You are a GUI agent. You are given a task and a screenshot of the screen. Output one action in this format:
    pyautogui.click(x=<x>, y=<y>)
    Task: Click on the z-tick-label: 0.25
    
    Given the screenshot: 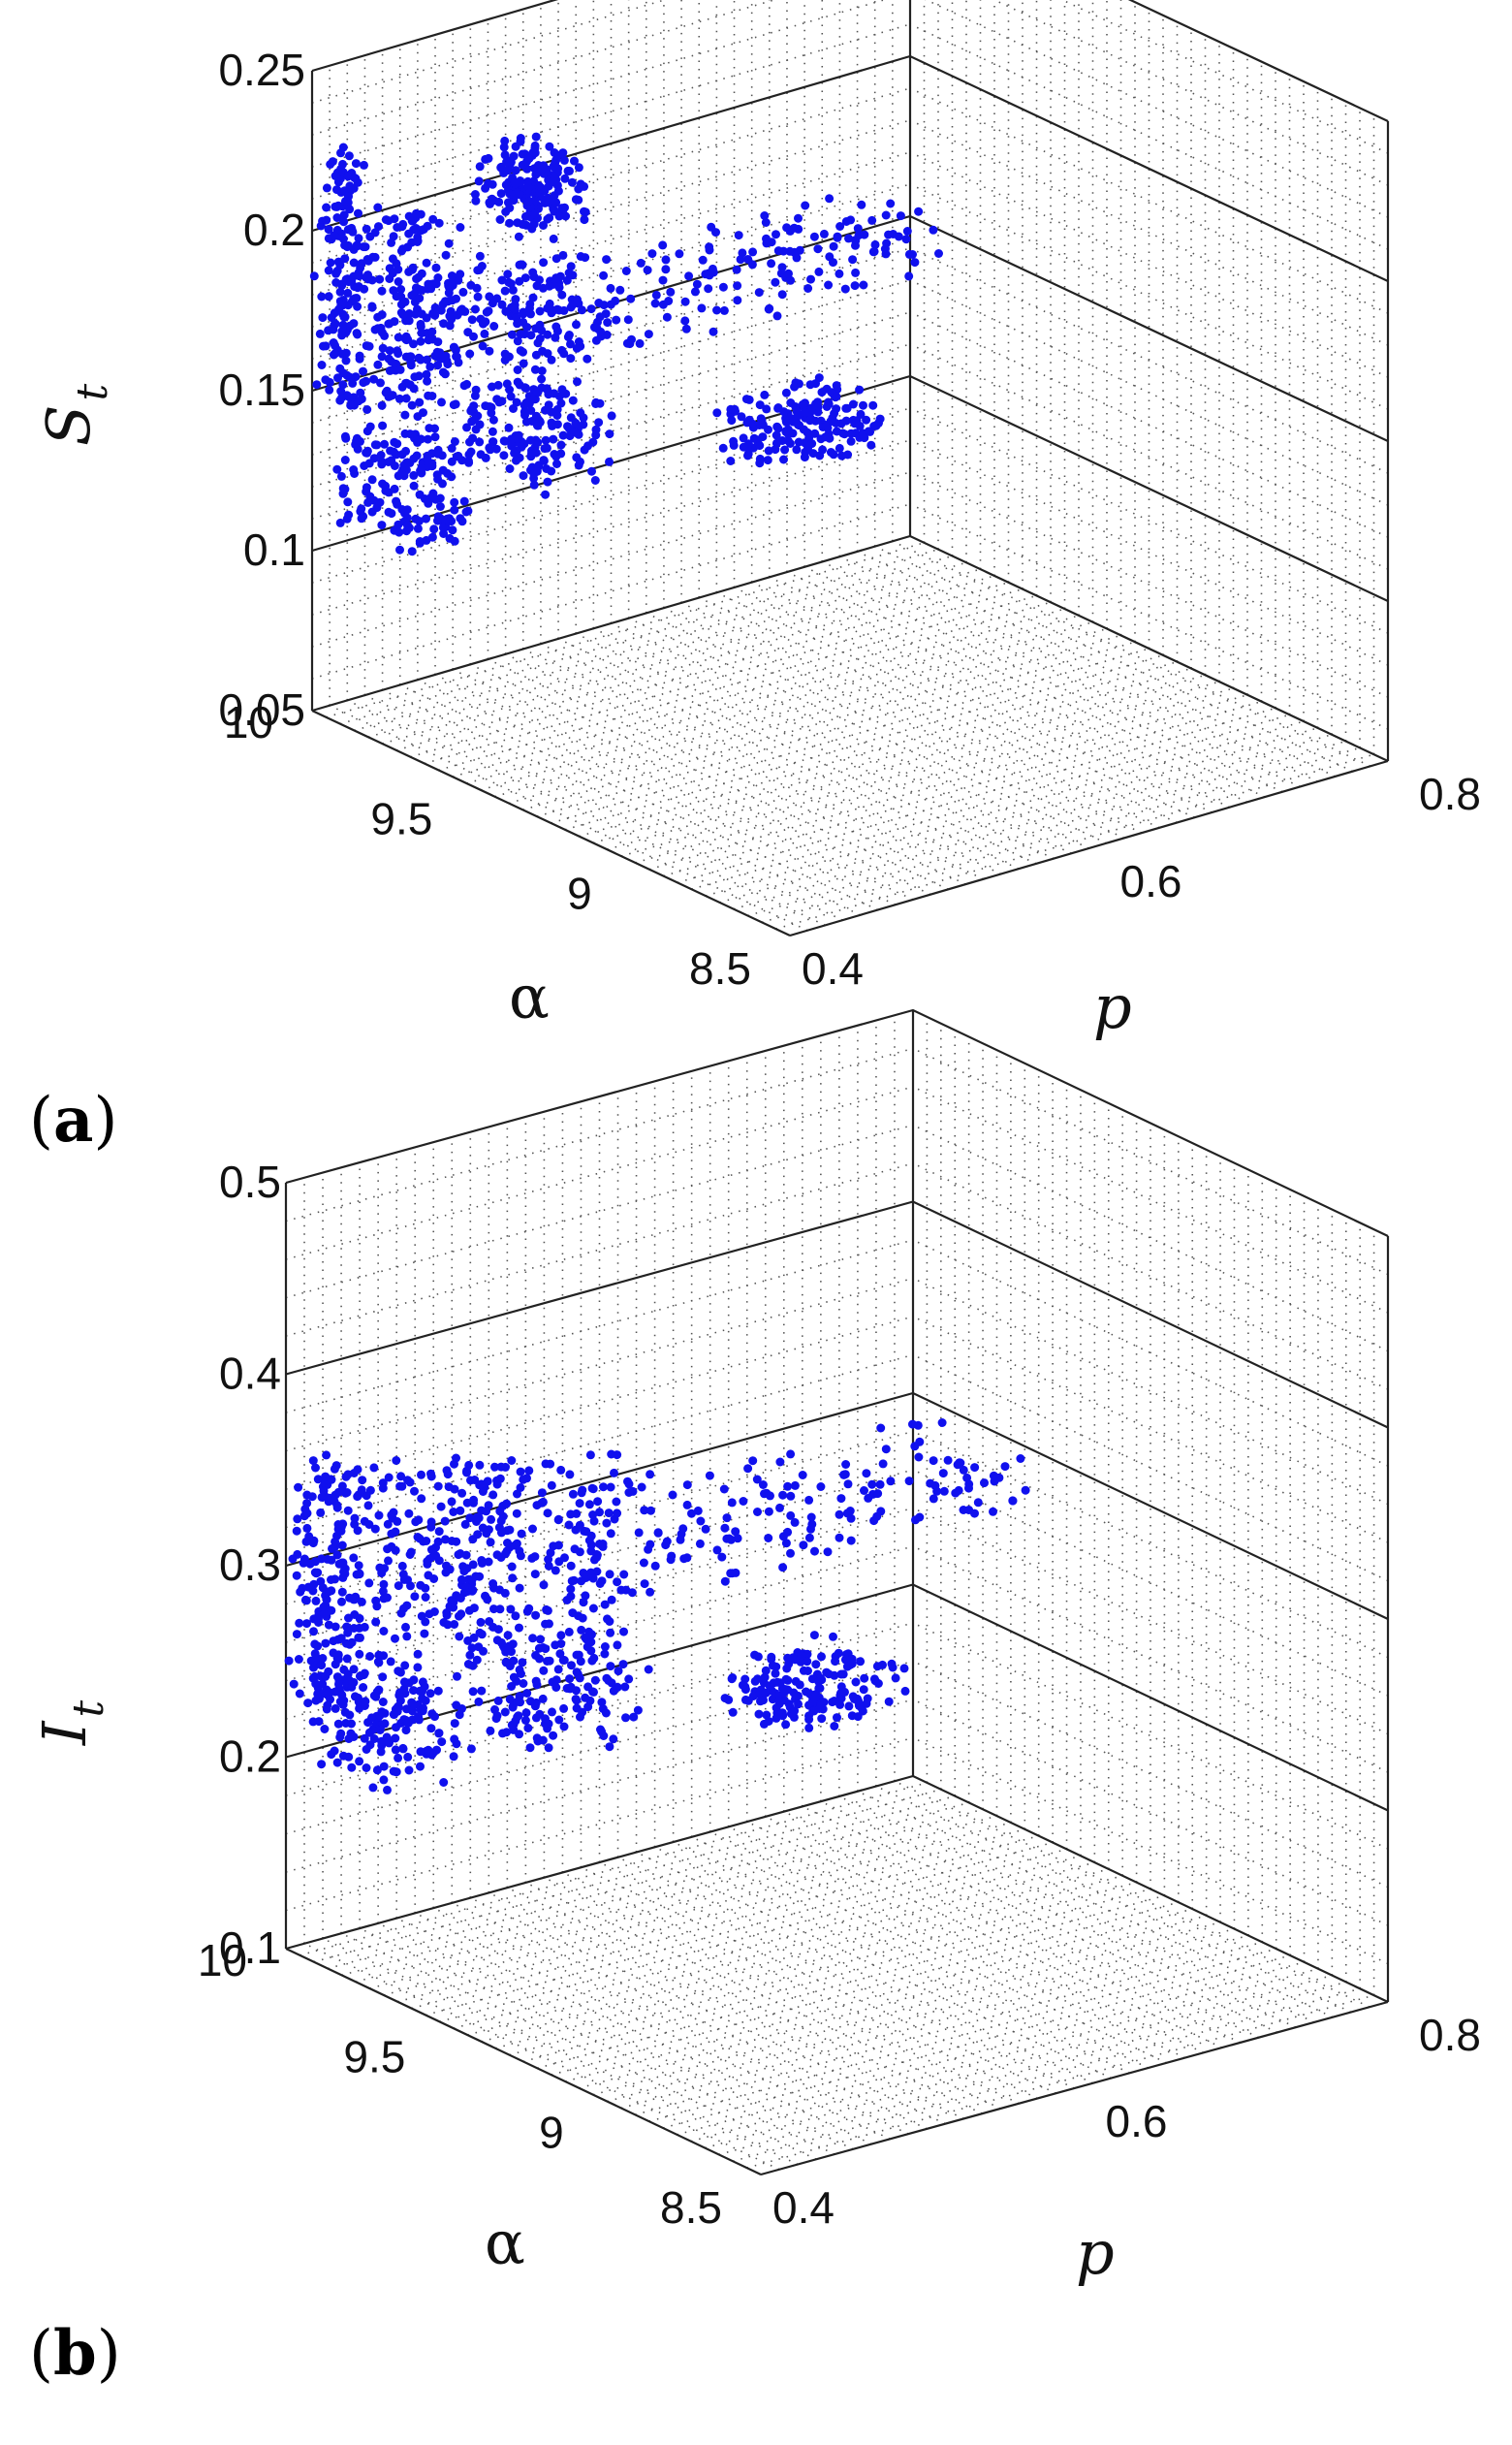 What is the action you would take?
    pyautogui.click(x=262, y=70)
    